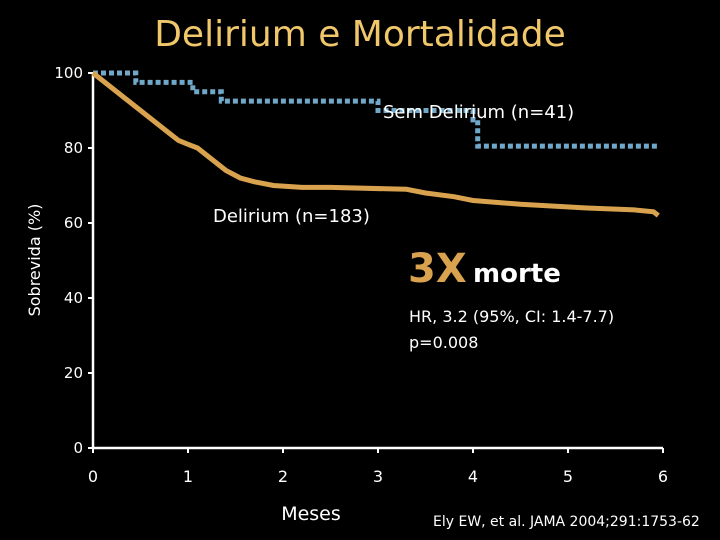  What do you see at coordinates (73, 298) in the screenshot?
I see `y-tick-label: 40` at bounding box center [73, 298].